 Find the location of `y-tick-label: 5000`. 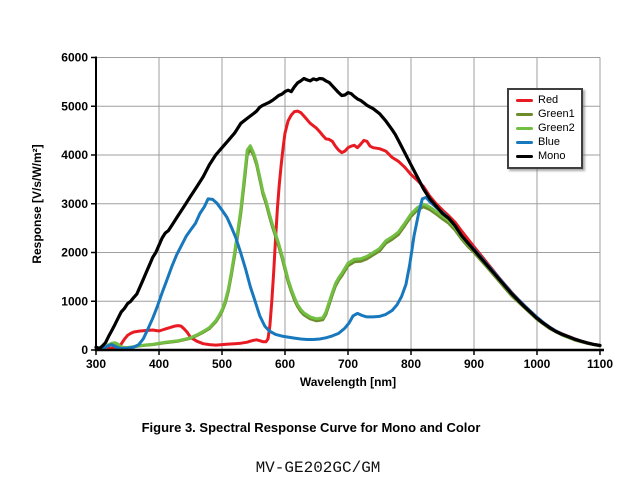

y-tick-label: 5000 is located at coordinates (74, 106).